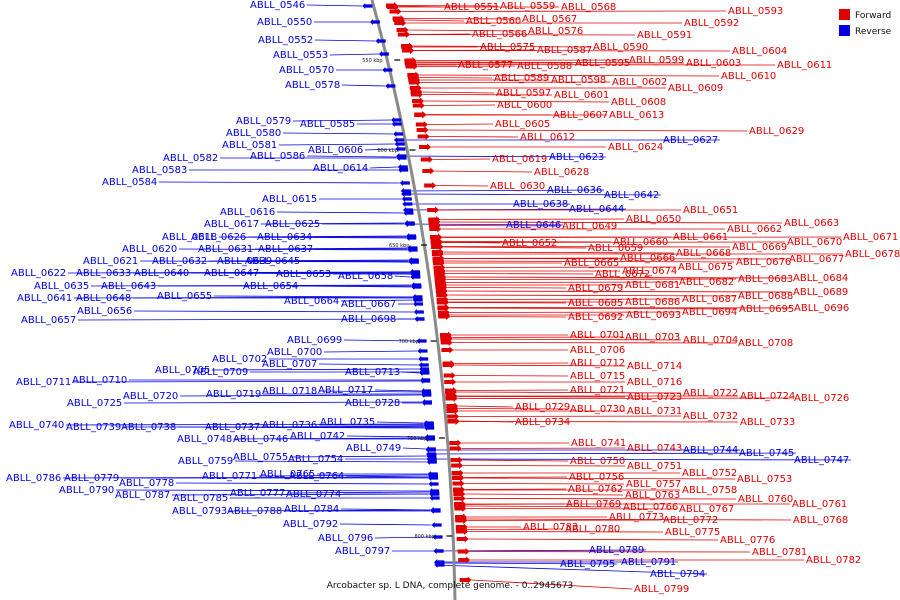  I want to click on forward-gene-label: ABLL_0593, so click(755, 11).